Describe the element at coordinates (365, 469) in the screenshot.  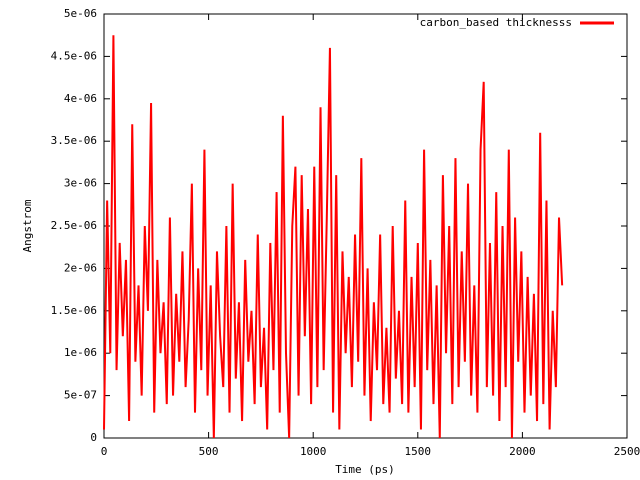
I see `x-axis-label: Time (ps)` at that location.